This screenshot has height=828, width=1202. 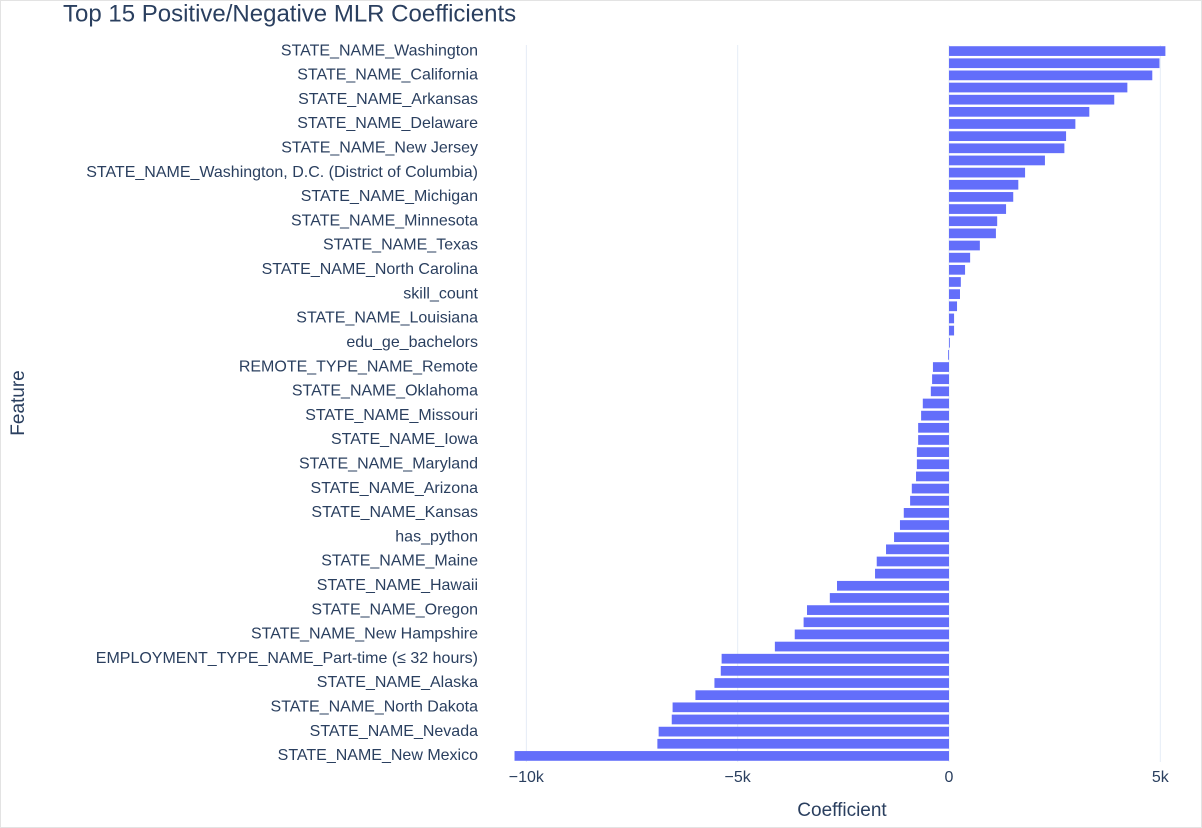 I want to click on y-tick-label: STATE_NAME_North Dakota, so click(x=375, y=707).